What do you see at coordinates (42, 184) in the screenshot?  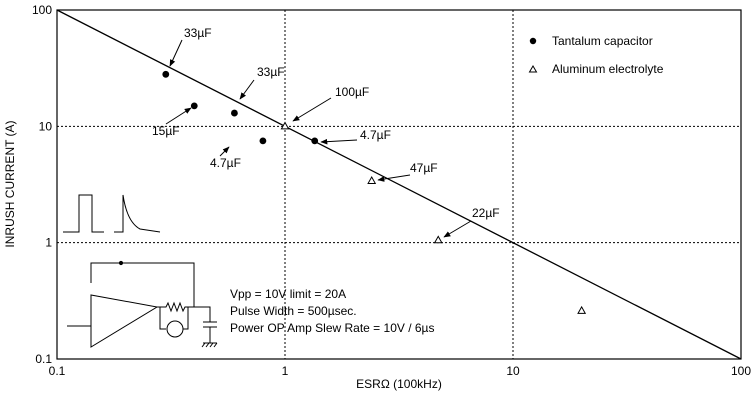 I see `y-tick-labels: 0.1 1 10 100` at bounding box center [42, 184].